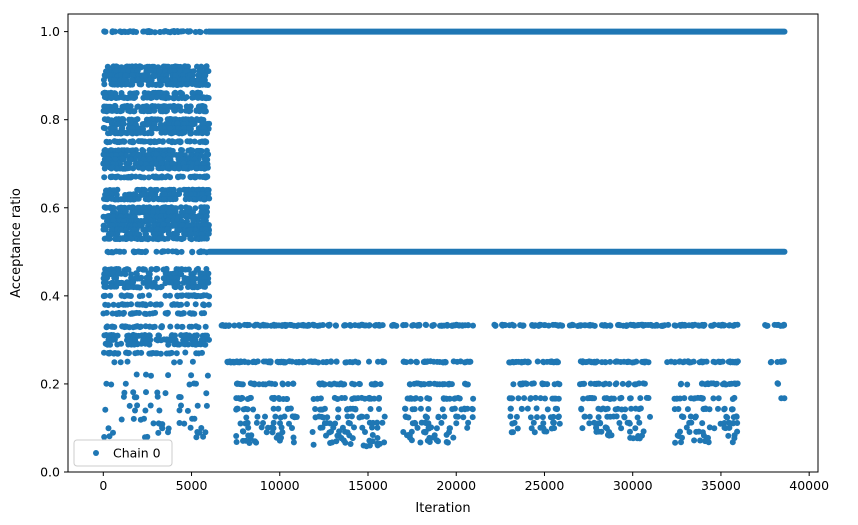  I want to click on x-tick-label: 5000, so click(192, 485).